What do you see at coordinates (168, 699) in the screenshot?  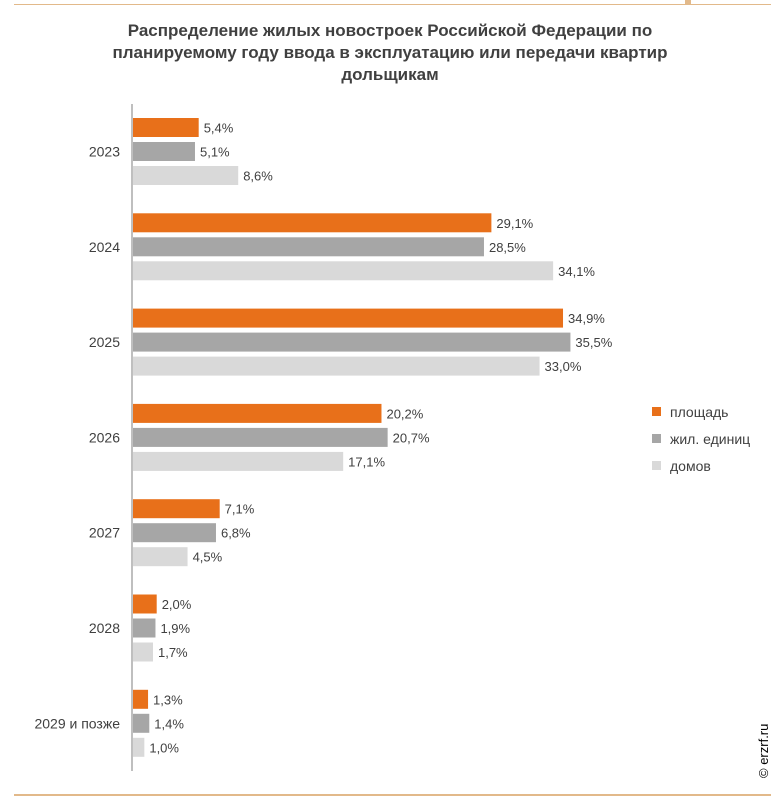 I see `data-label: 1,3%` at bounding box center [168, 699].